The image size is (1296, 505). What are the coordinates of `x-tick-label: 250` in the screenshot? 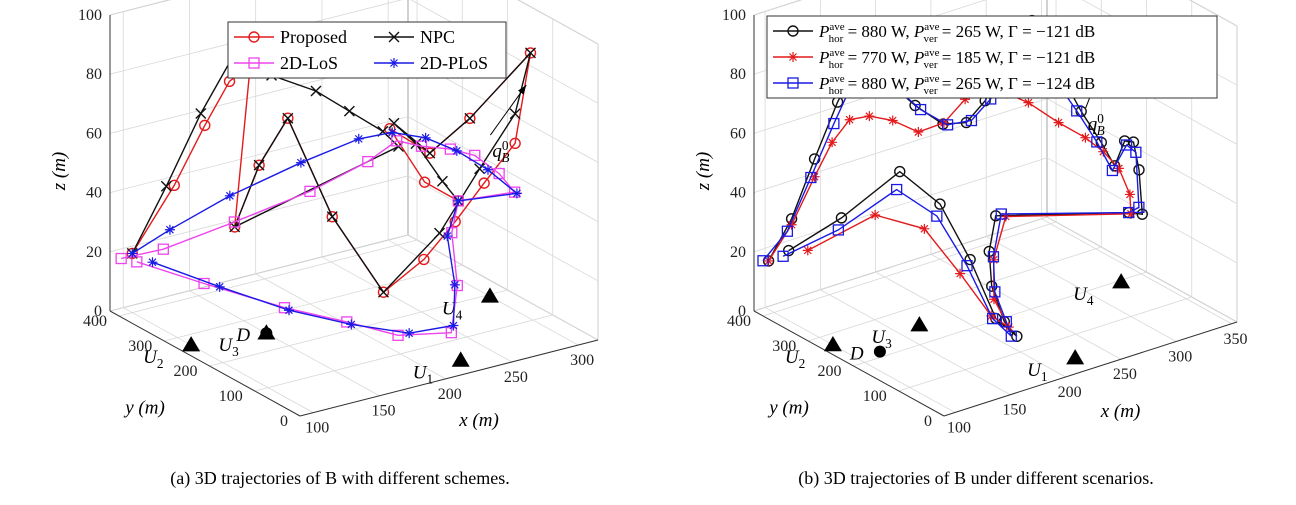 It's located at (516, 377).